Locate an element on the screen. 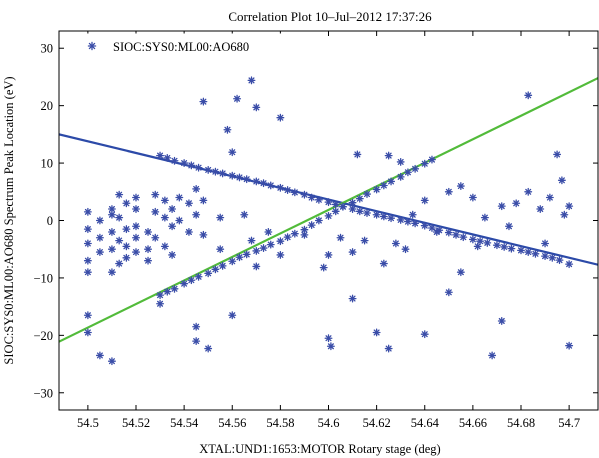 This screenshot has height=458, width=599. x-tick-label: 54.68 is located at coordinates (521, 423).